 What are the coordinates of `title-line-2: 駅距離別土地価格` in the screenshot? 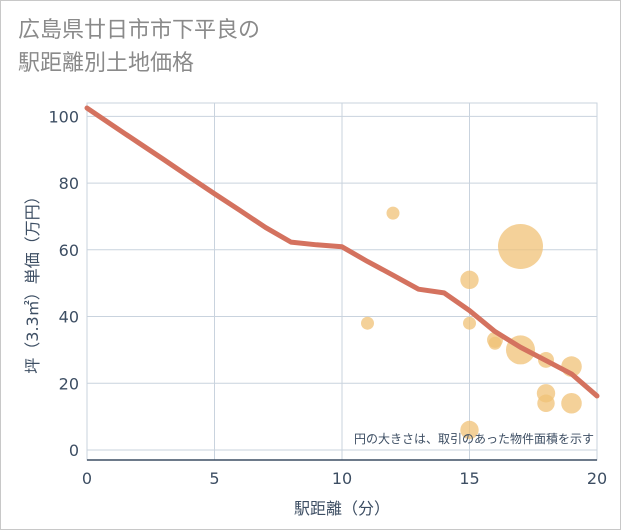 It's located at (106, 63).